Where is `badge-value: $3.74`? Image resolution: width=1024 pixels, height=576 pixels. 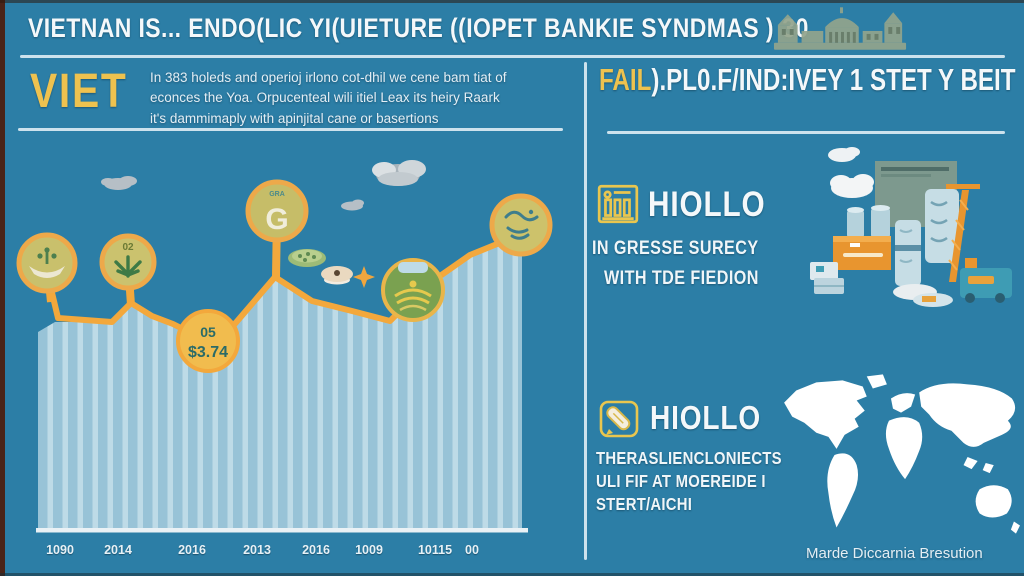 badge-value: $3.74 is located at coordinates (208, 352).